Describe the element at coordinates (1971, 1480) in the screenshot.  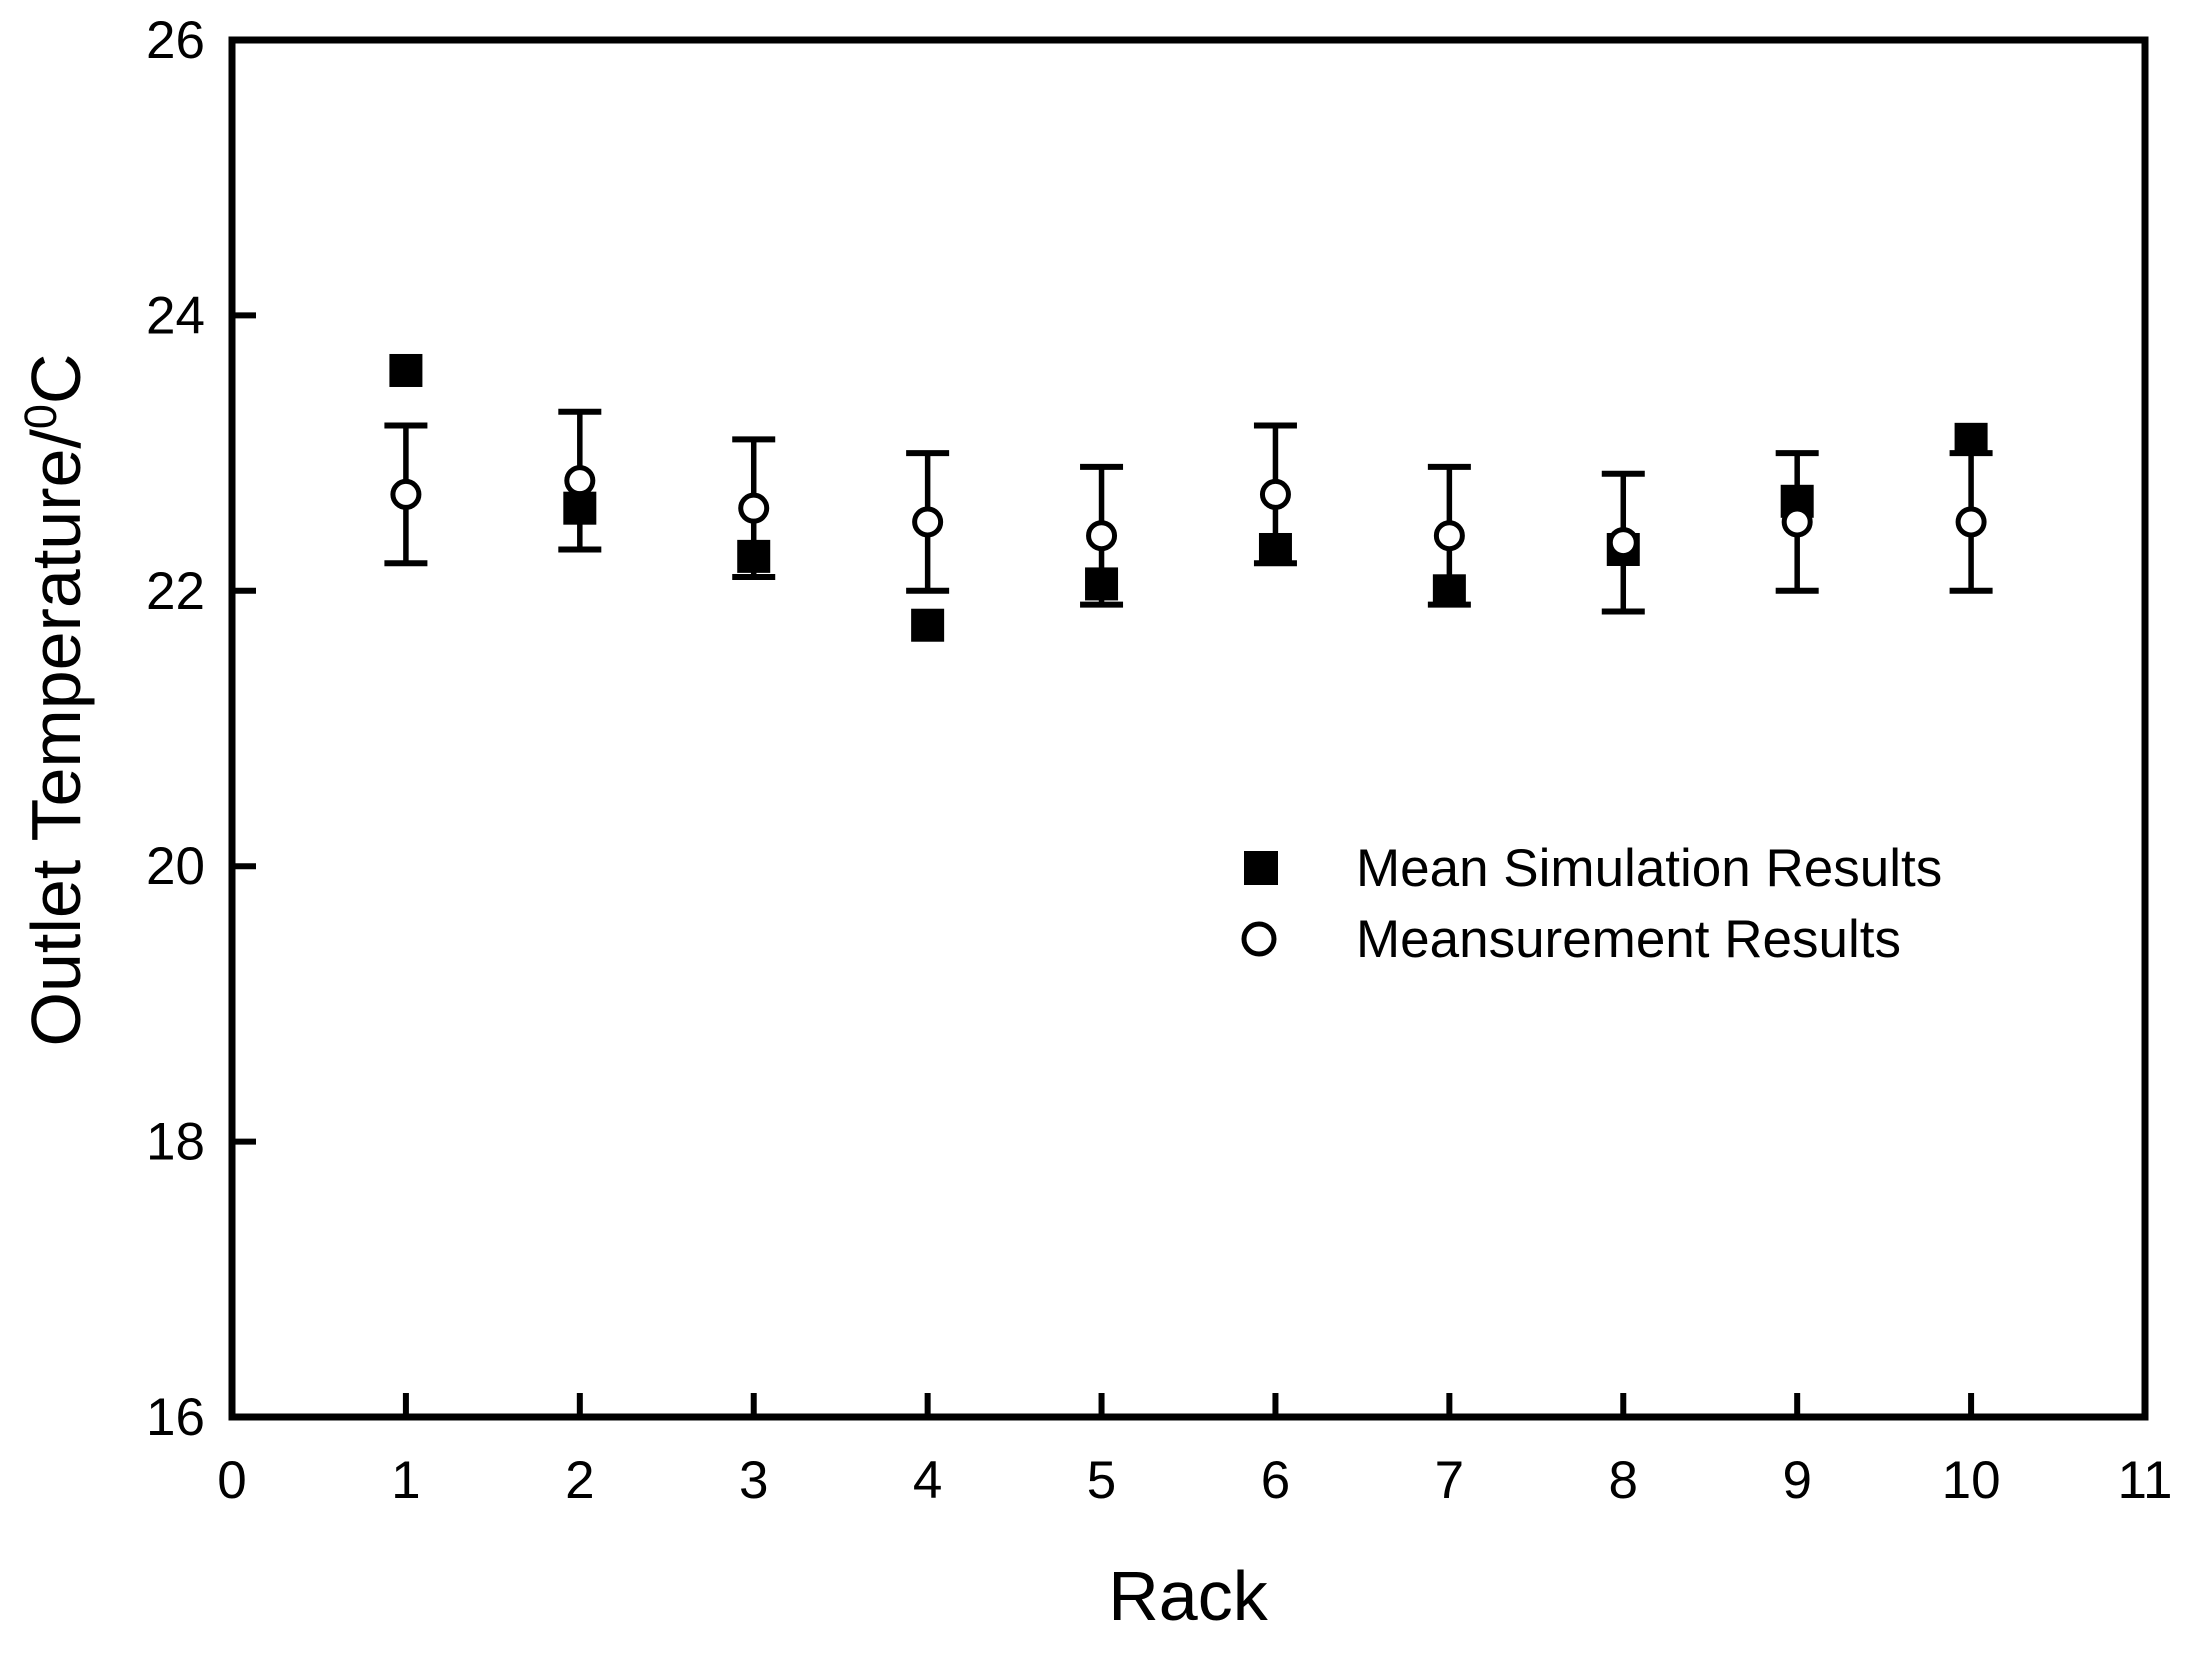
I see `x-tick-label: 10` at that location.